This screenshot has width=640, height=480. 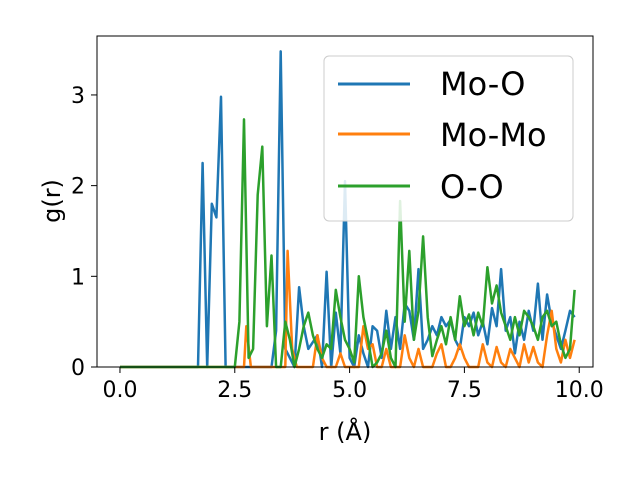 I want to click on y-tick-label: 0, so click(x=78, y=368).